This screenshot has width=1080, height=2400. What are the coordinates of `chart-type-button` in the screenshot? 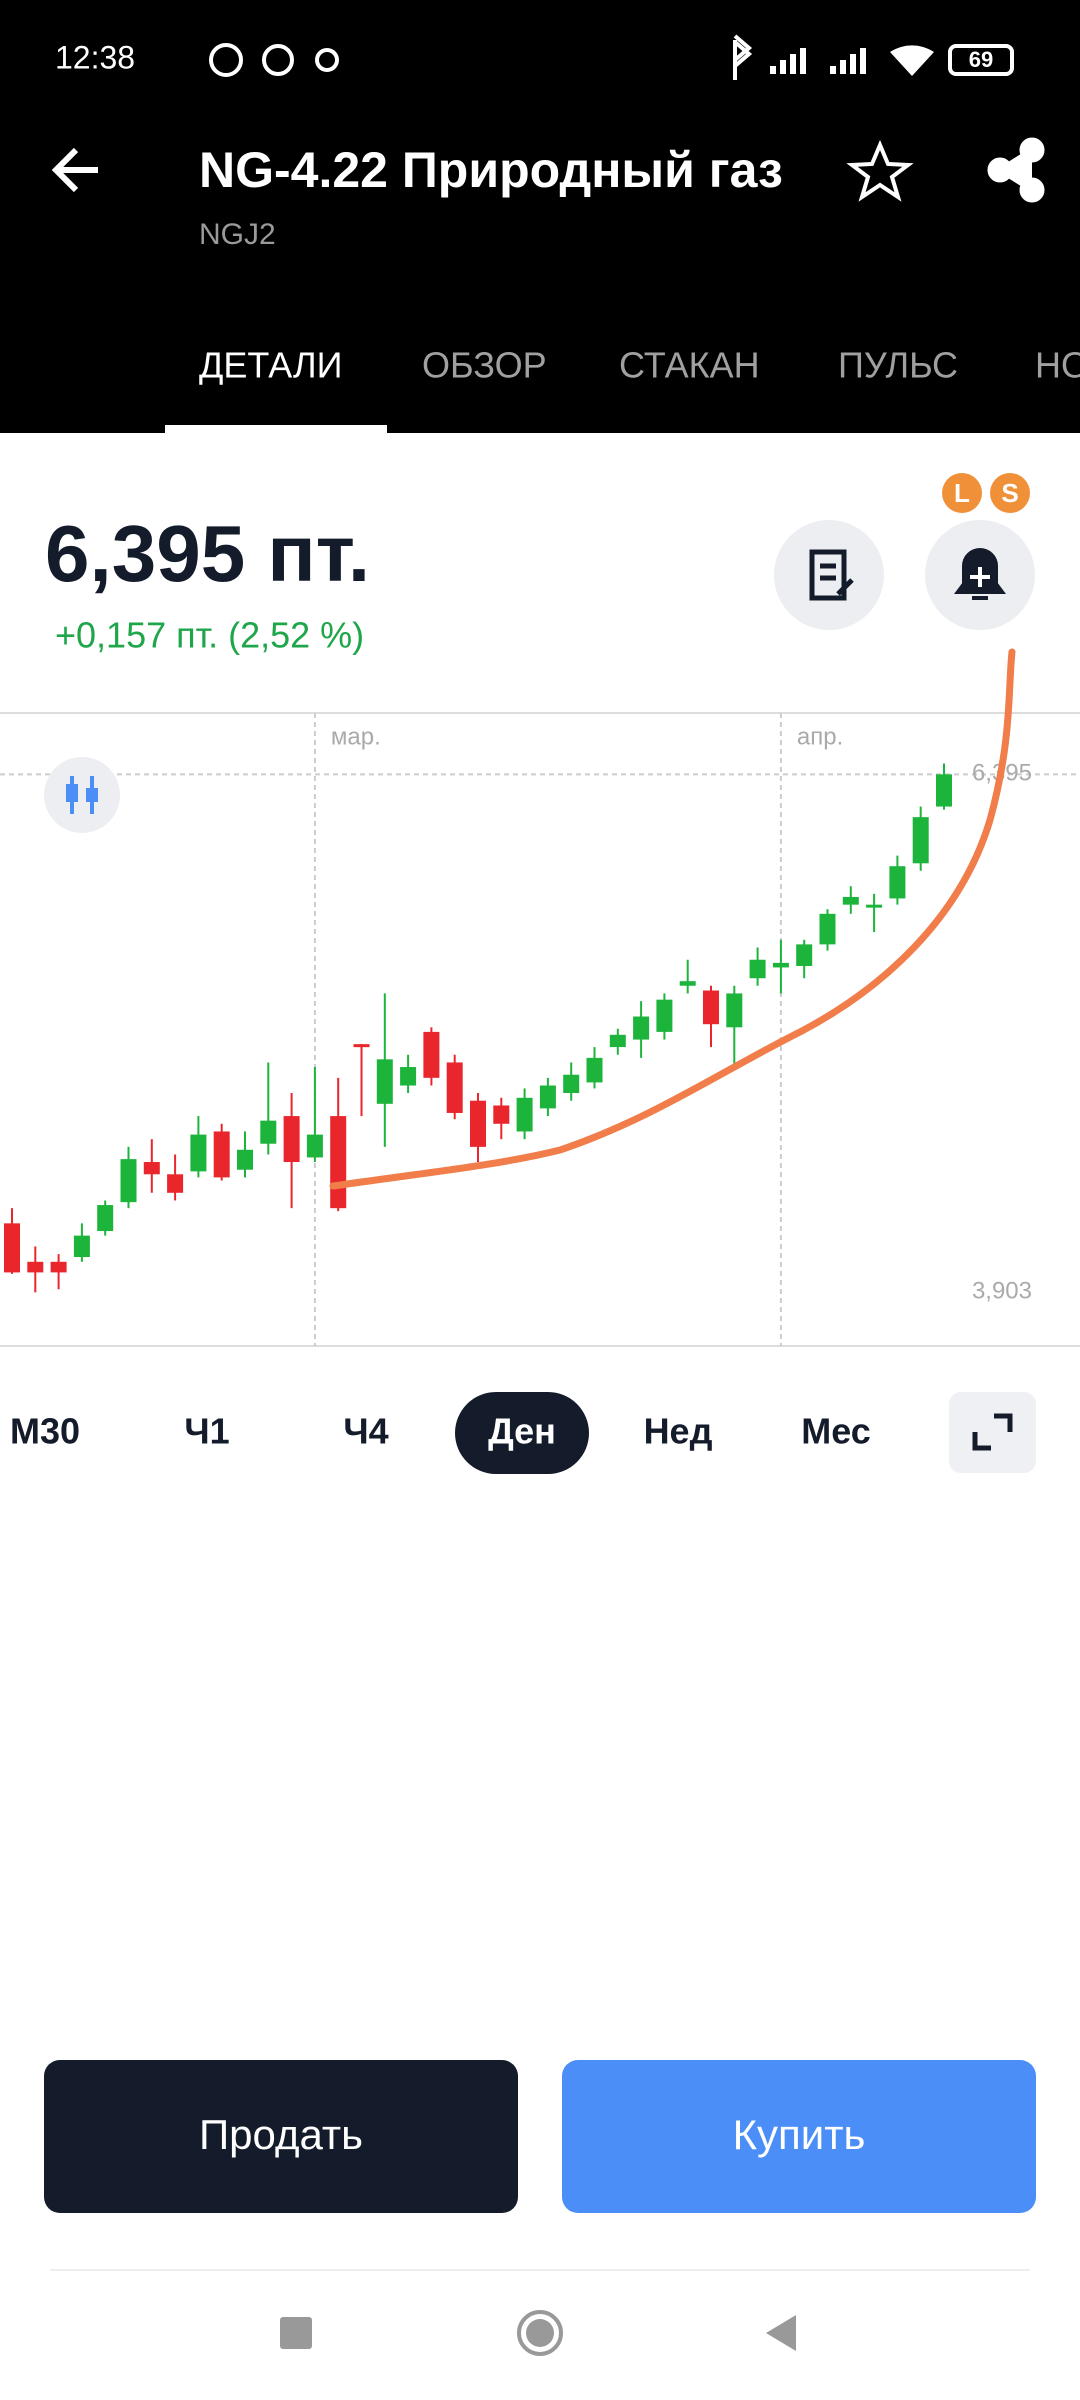 It's located at (82, 795).